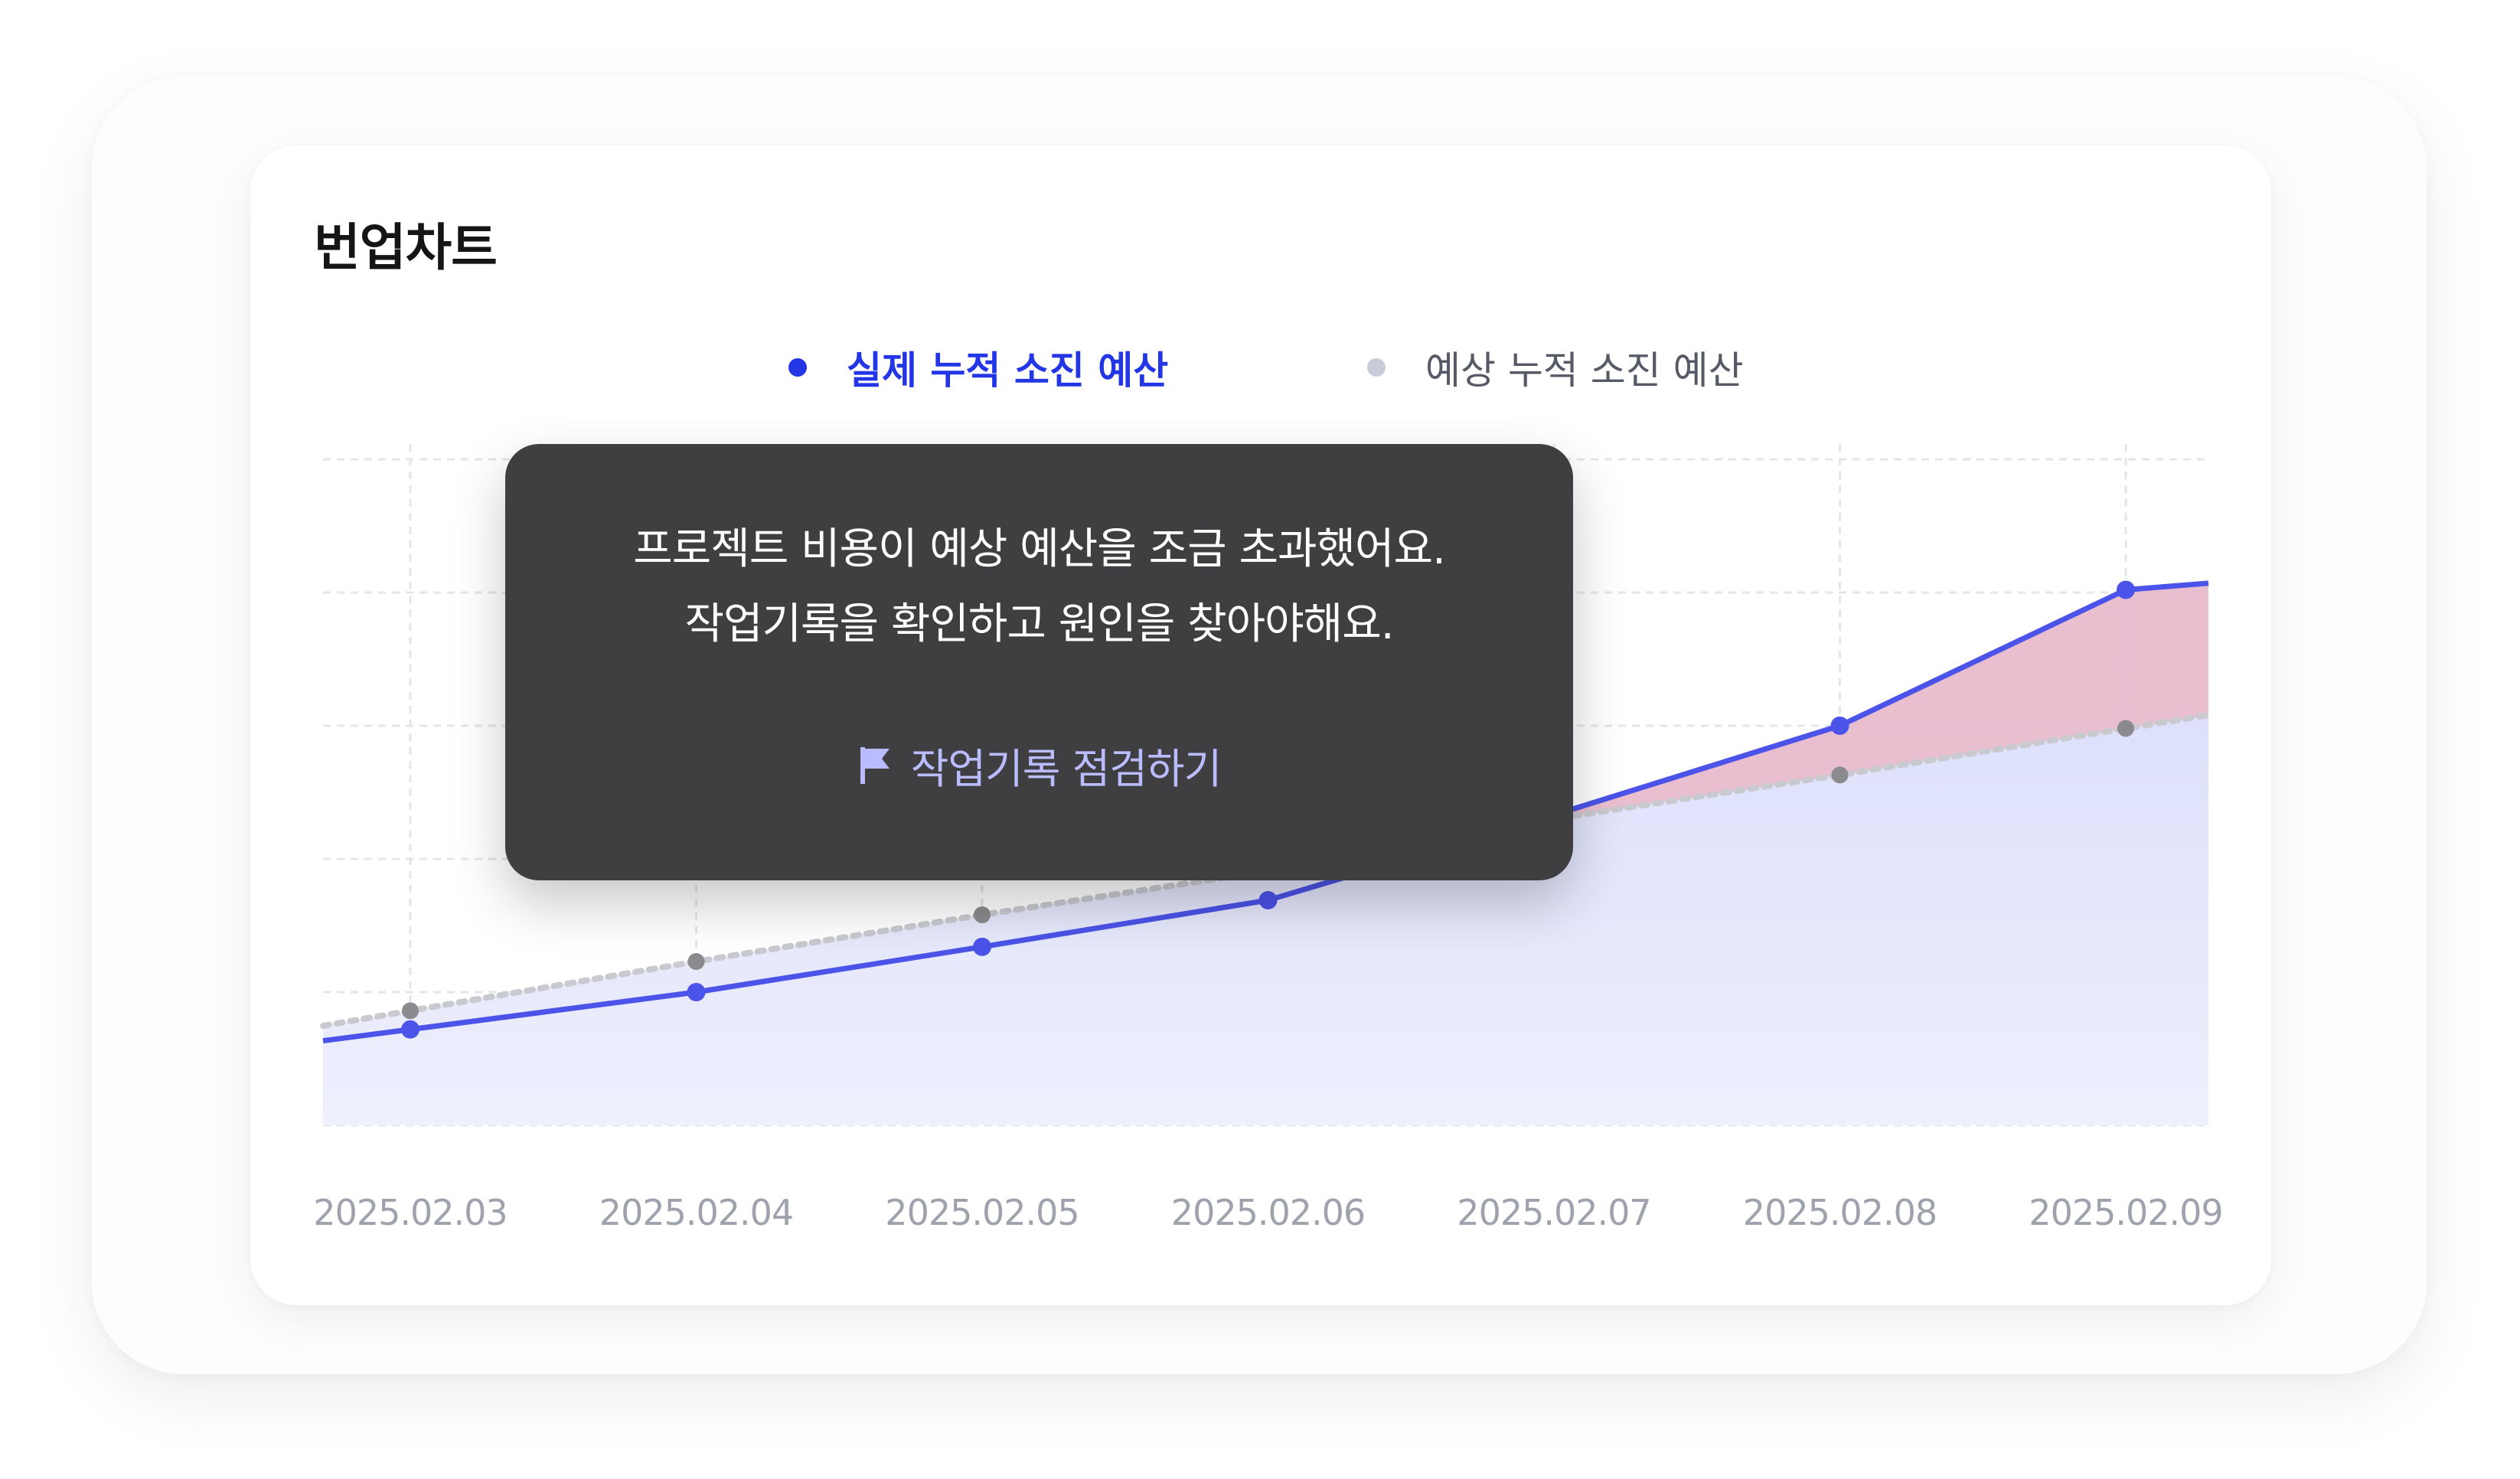 This screenshot has width=2520, height=1479. Describe the element at coordinates (406, 247) in the screenshot. I see `chart-title: 번업차트` at that location.